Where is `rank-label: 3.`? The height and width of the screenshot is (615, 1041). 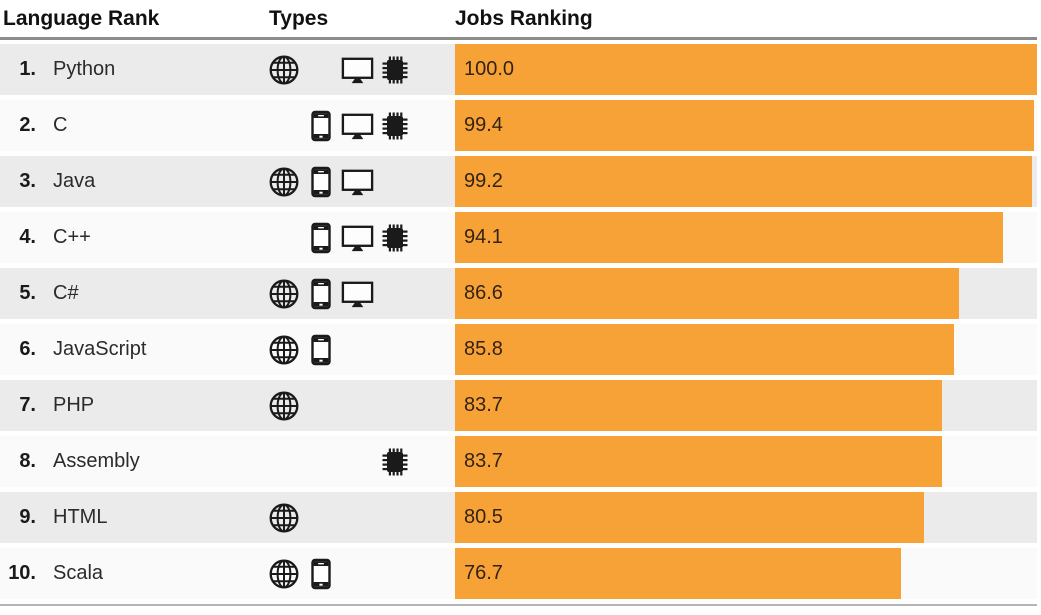 rank-label: 3. is located at coordinates (27, 181).